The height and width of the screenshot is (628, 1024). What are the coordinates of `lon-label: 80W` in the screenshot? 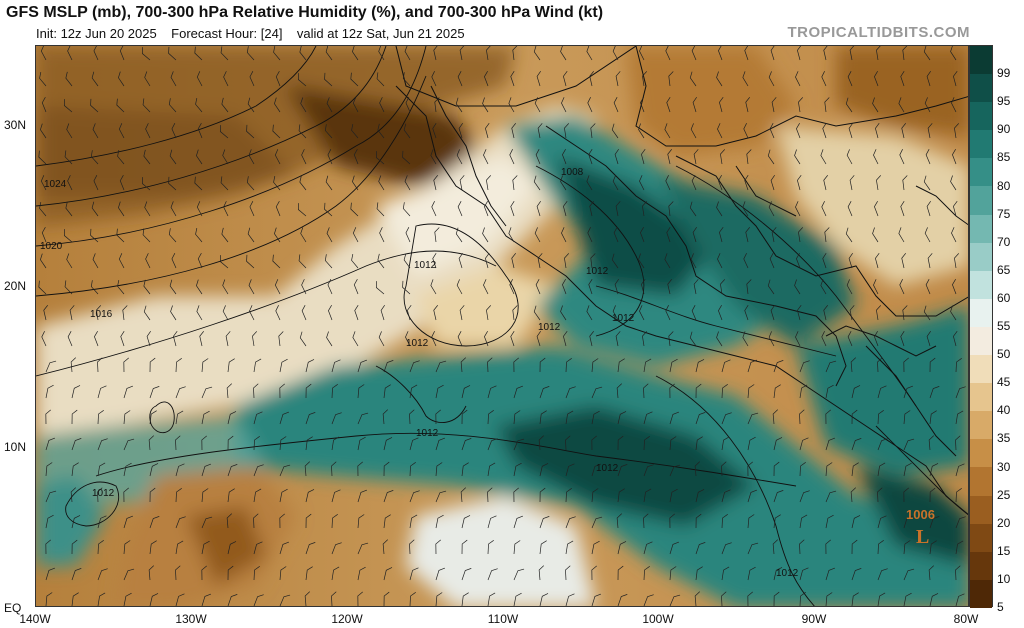 It's located at (966, 619).